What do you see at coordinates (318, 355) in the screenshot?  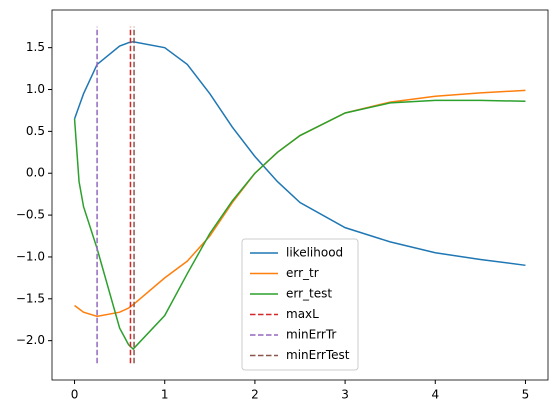 I see `legend-label: minErrTest` at bounding box center [318, 355].